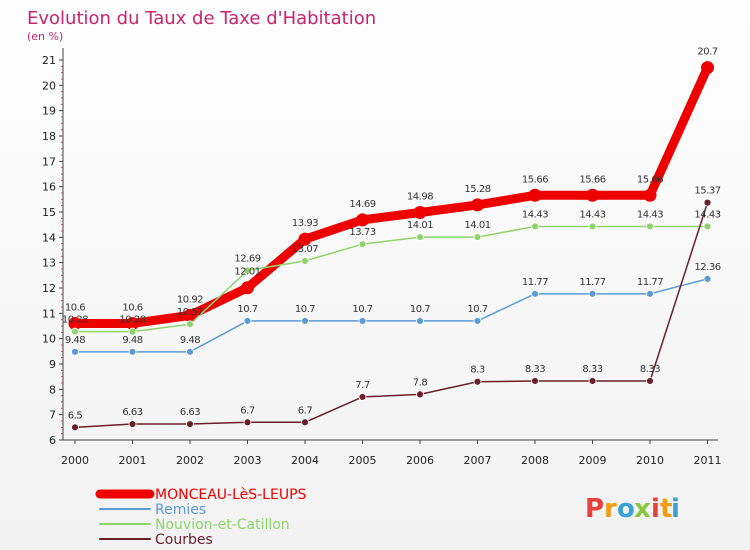 This screenshot has height=550, width=750. Describe the element at coordinates (52, 389) in the screenshot. I see `y-tick-label: 8` at that location.